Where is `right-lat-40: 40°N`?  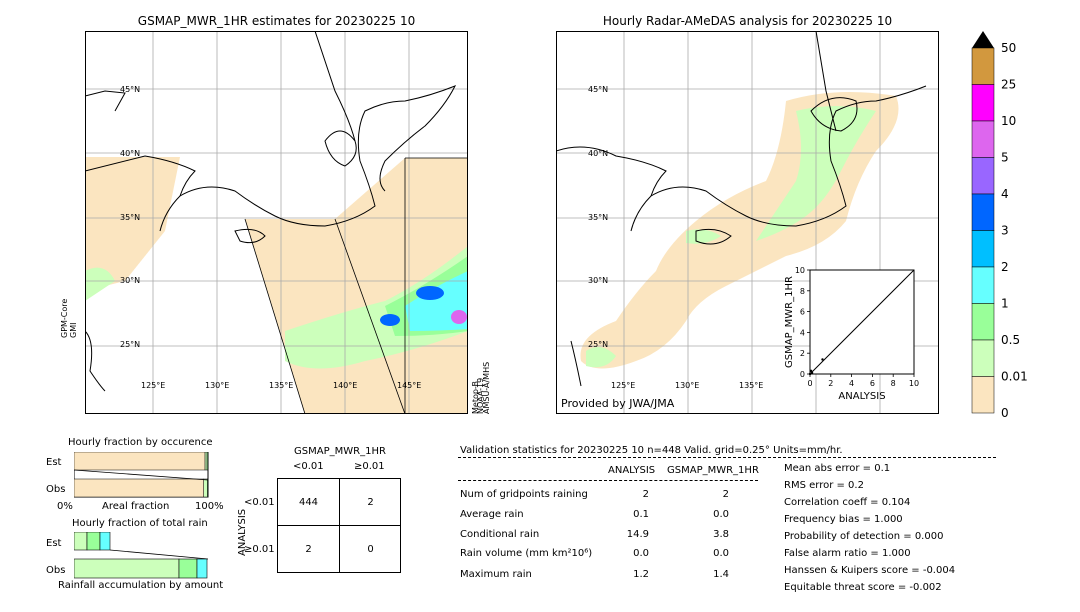
right-lat-40: 40°N is located at coordinates (598, 153).